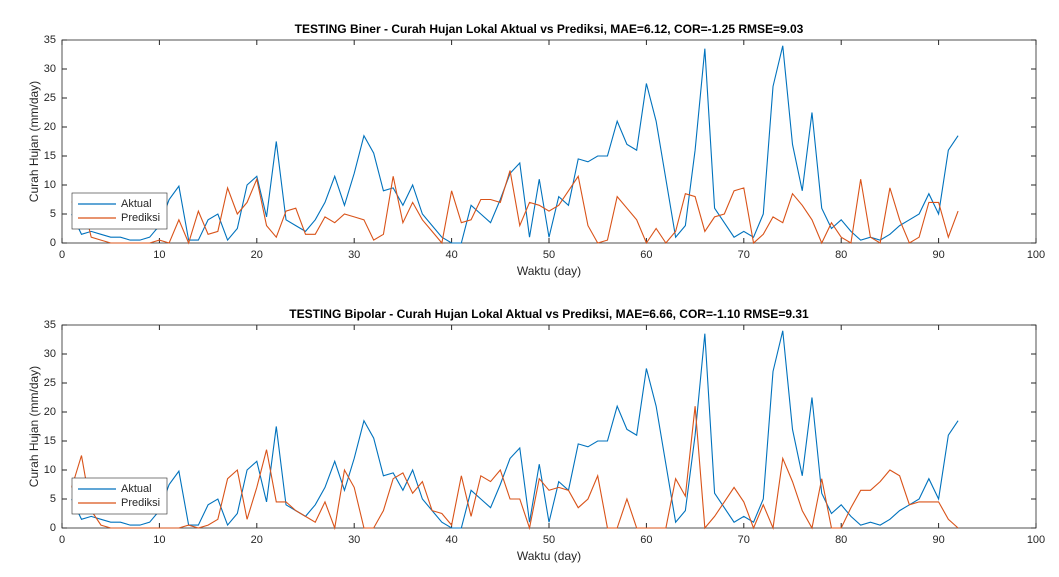  Describe the element at coordinates (515, 207) in the screenshot. I see `data-line` at that location.